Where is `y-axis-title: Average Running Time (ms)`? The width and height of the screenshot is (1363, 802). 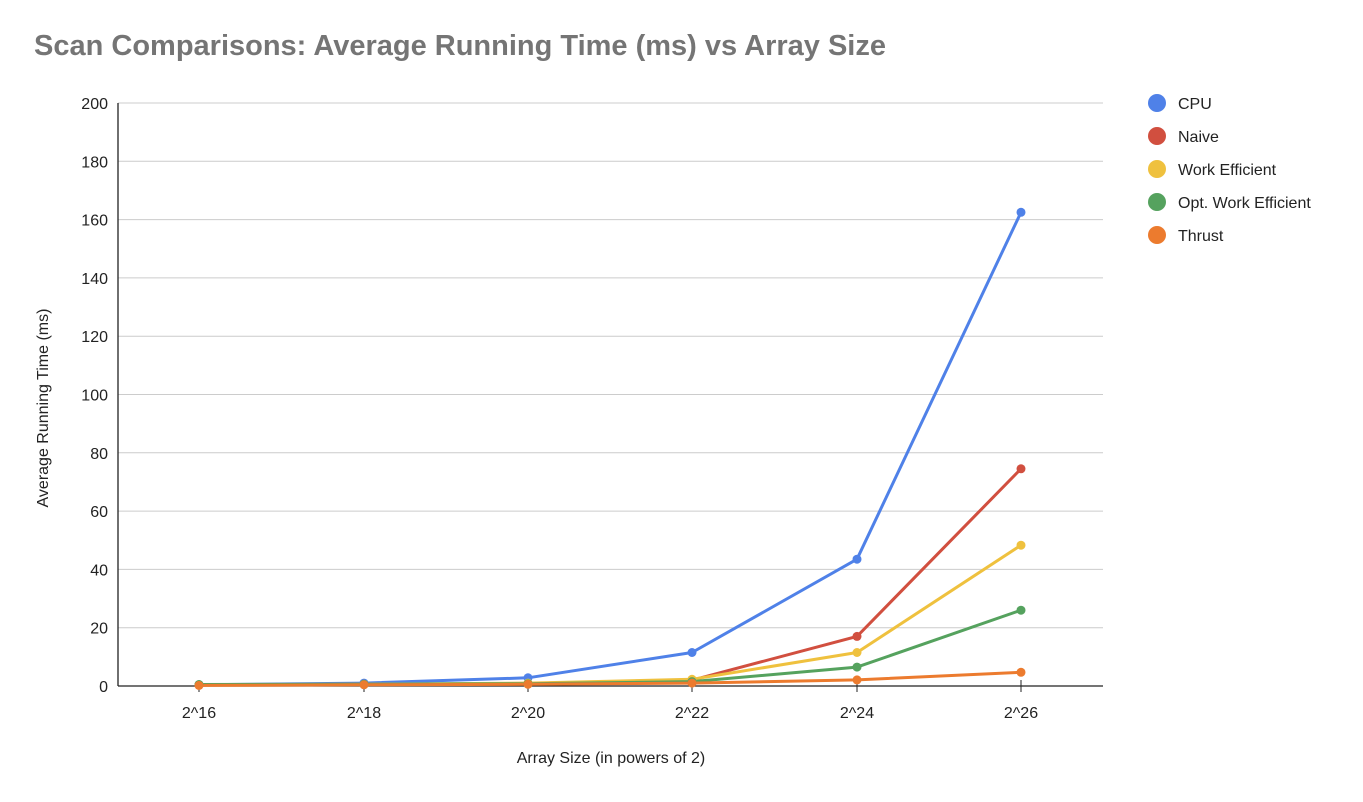 y-axis-title: Average Running Time (ms) is located at coordinates (43, 408).